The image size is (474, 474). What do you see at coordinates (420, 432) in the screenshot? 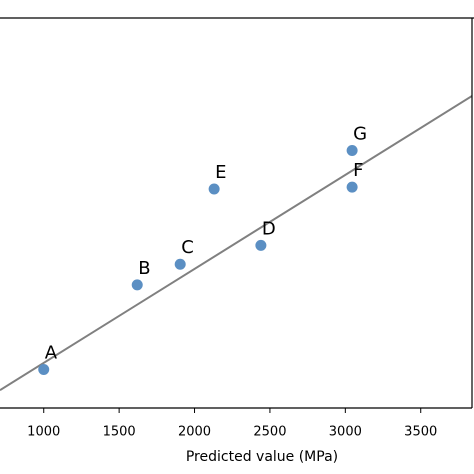
I see `x-tick-label: 3500` at bounding box center [420, 432].